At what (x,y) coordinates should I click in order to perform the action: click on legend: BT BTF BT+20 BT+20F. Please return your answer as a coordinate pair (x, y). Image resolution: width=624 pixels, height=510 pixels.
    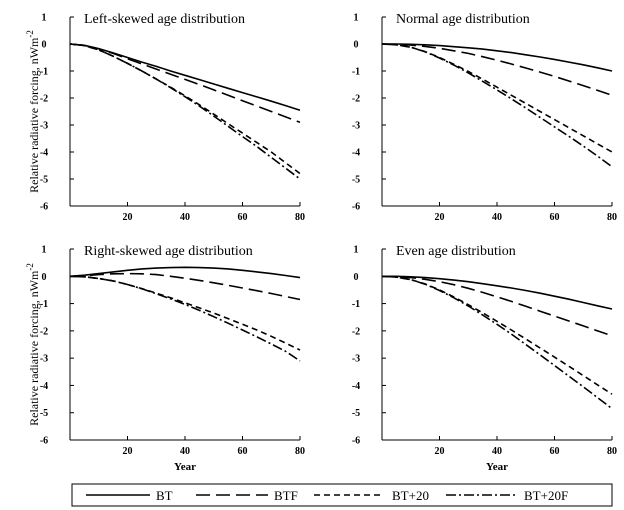
    Looking at the image, I should click on (342, 495).